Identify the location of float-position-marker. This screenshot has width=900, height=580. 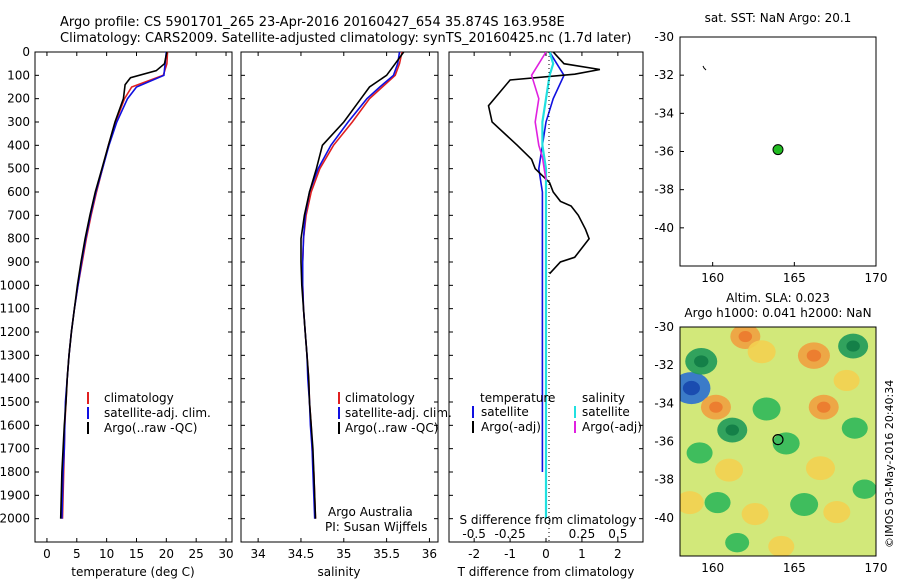
(778, 150).